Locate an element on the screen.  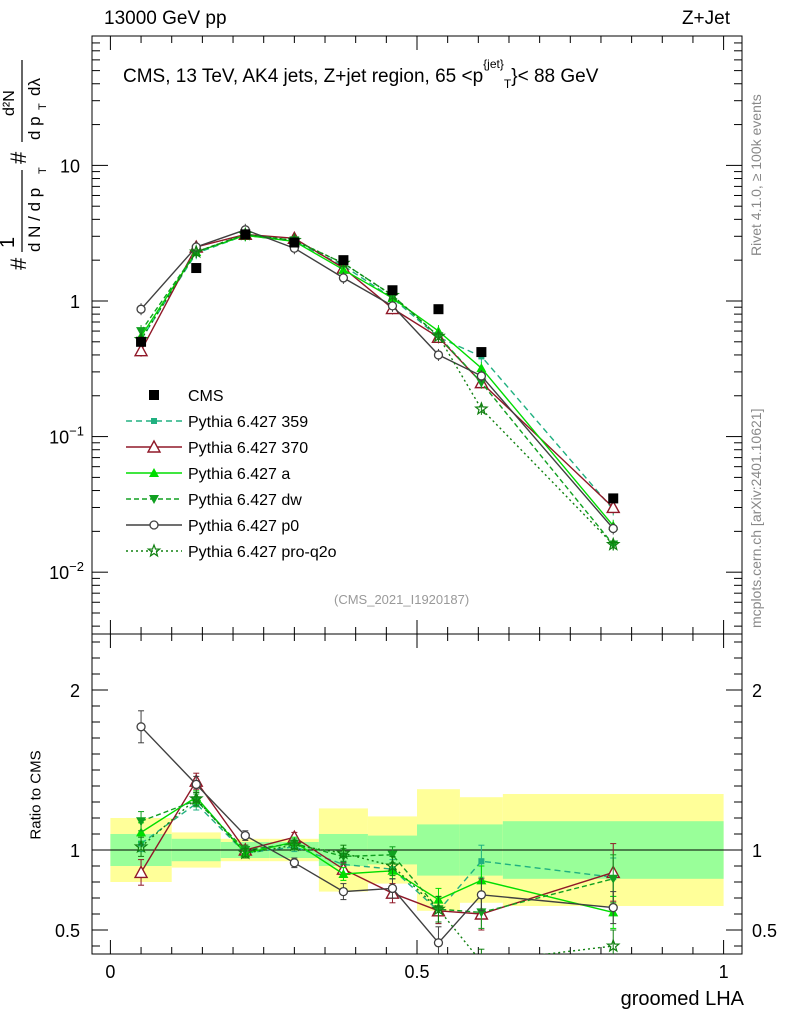
legend-label-pq2o: Pythia 6.427 pro-q2o is located at coordinates (262, 552).